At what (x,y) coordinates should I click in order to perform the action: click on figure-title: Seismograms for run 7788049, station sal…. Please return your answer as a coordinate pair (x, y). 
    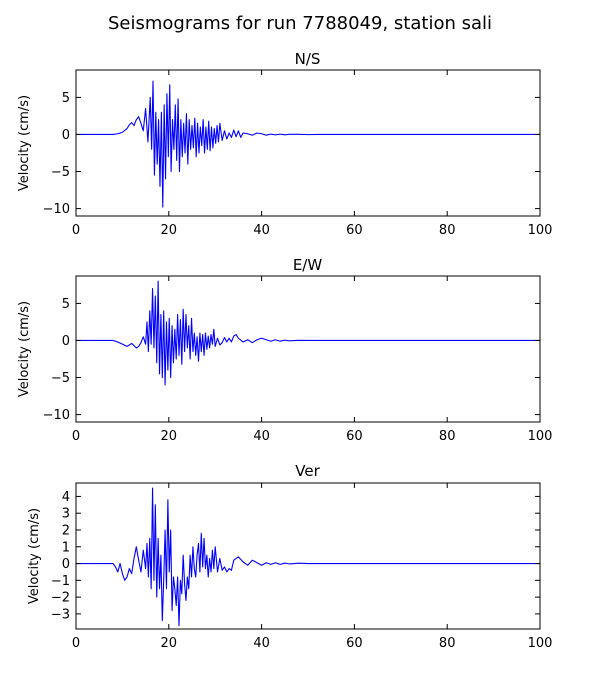
    Looking at the image, I should click on (300, 23).